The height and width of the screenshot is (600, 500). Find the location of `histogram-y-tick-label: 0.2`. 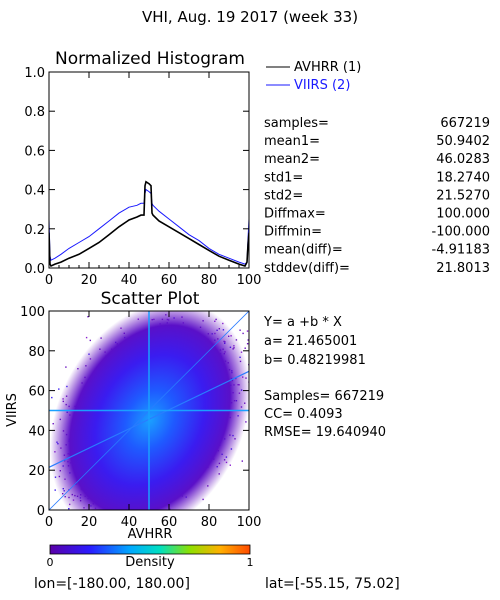

histogram-y-tick-label: 0.2 is located at coordinates (34, 230).